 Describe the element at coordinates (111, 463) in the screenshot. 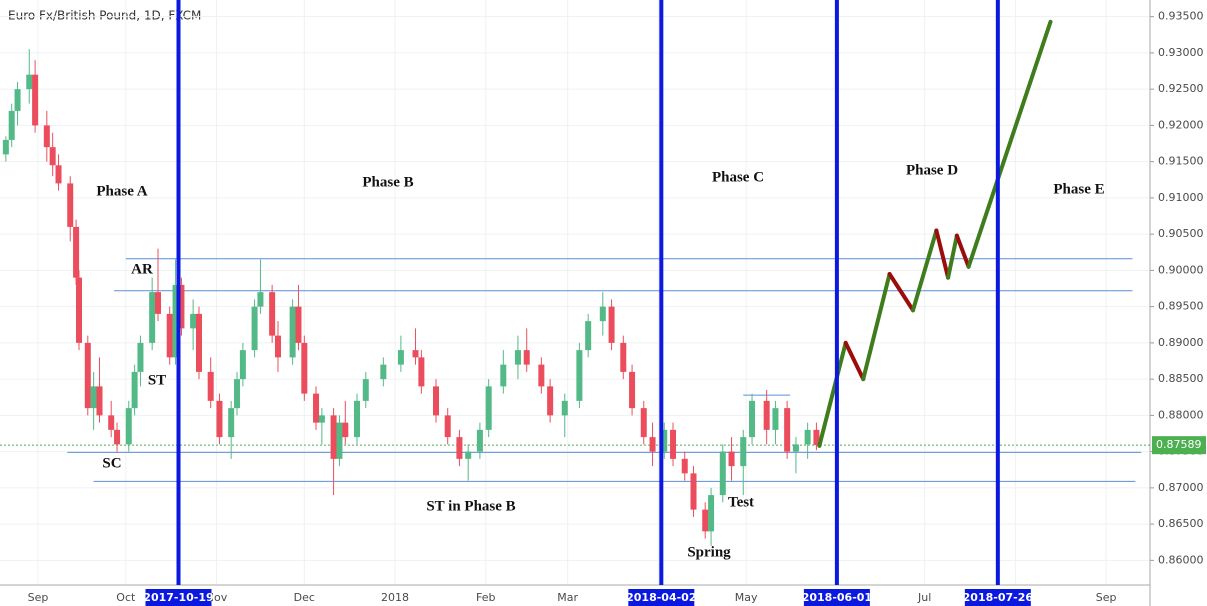

I see `annotation: SC` at that location.